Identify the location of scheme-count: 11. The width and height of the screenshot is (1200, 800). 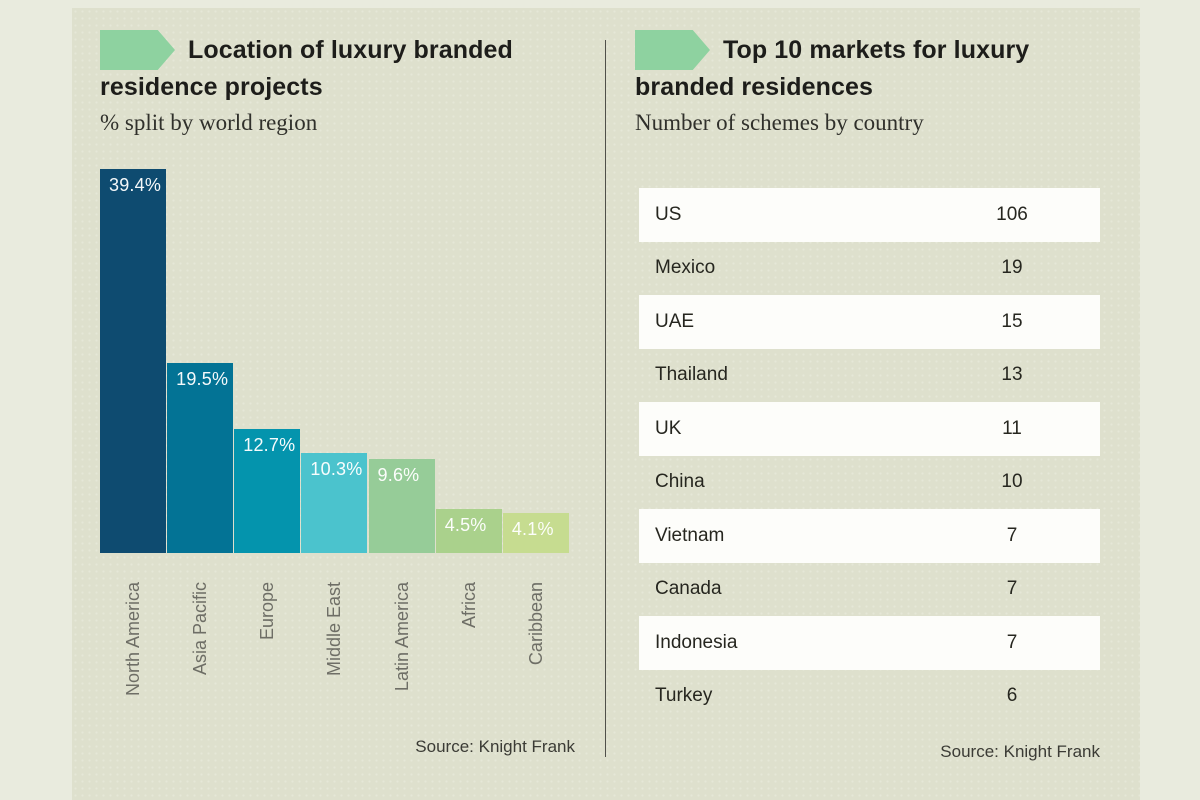
(1012, 428).